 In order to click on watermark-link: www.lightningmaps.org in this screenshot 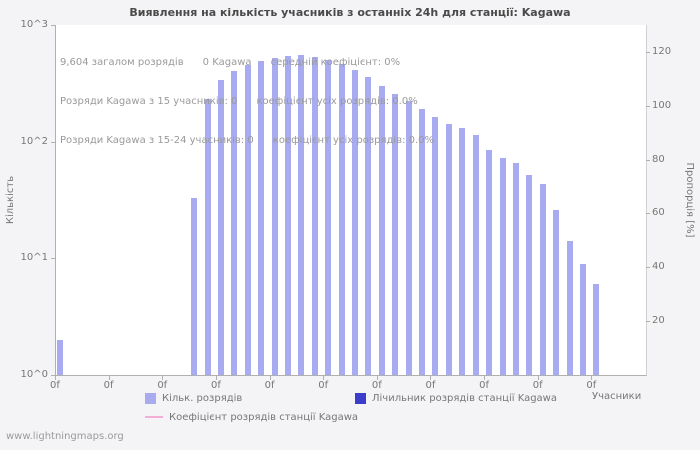, I will do `click(65, 436)`.